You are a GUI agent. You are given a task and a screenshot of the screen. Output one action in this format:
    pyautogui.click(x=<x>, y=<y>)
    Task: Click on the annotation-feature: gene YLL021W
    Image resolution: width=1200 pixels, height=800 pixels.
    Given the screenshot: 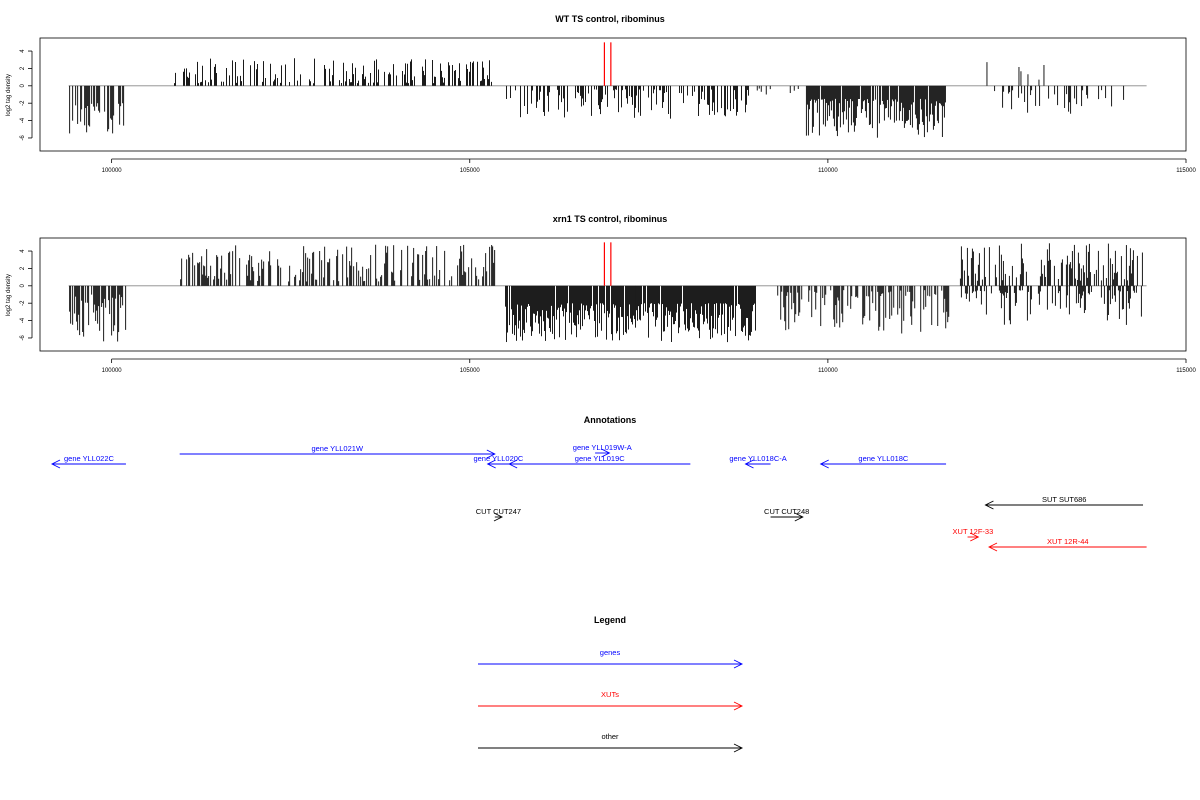 What is the action you would take?
    pyautogui.click(x=337, y=451)
    